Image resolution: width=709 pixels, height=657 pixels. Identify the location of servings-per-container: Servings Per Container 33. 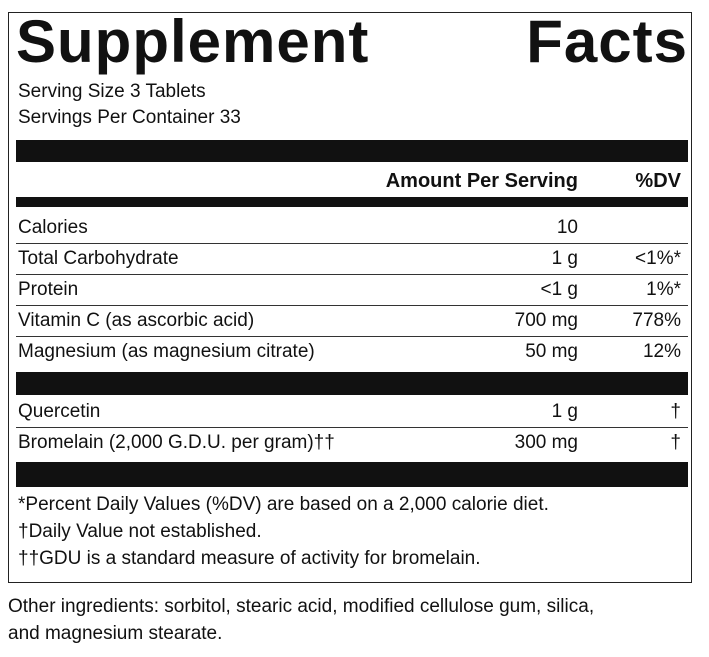
(129, 117).